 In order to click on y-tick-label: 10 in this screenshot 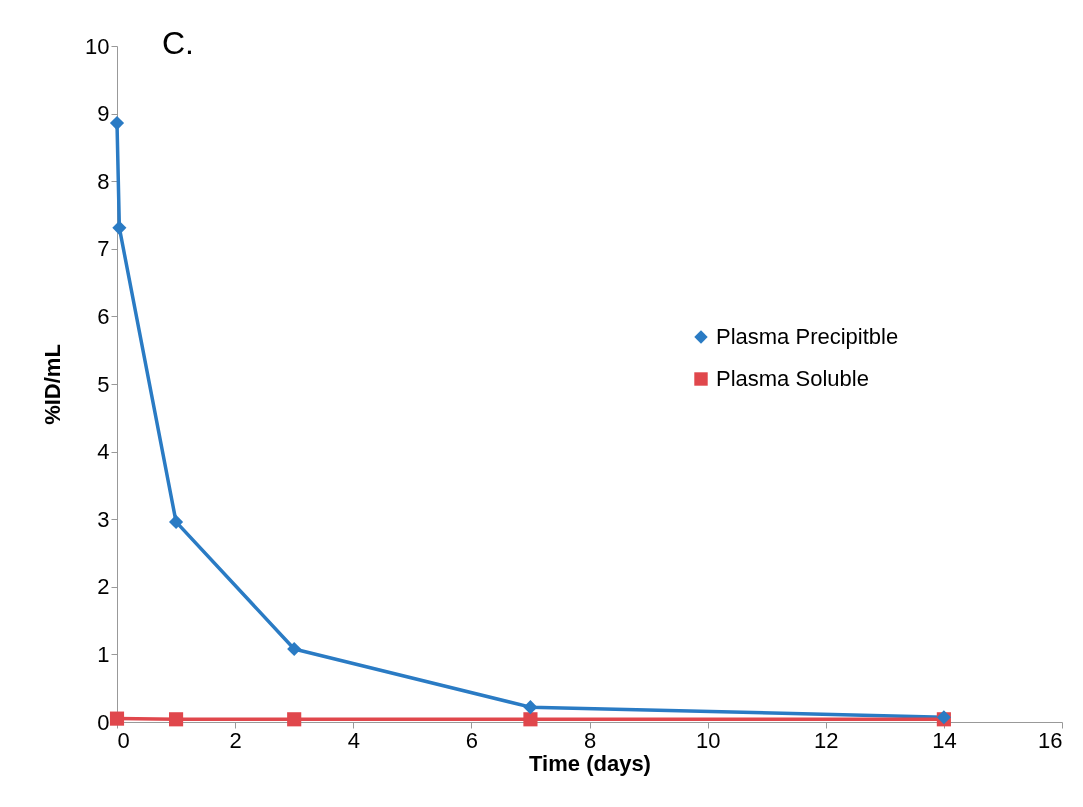, I will do `click(97, 46)`.